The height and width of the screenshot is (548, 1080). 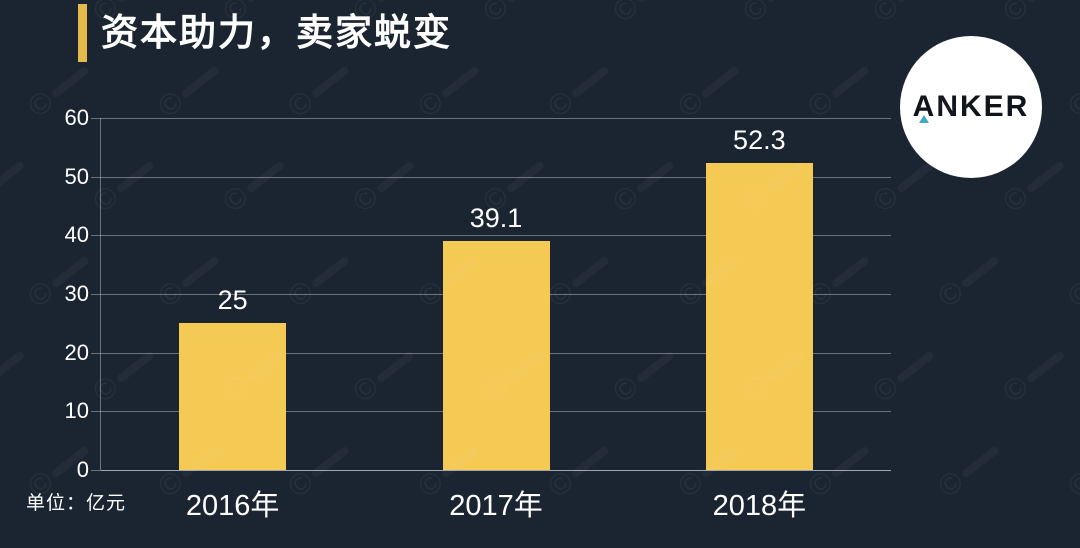 I want to click on value-label-2018年: 52.3, so click(x=759, y=140).